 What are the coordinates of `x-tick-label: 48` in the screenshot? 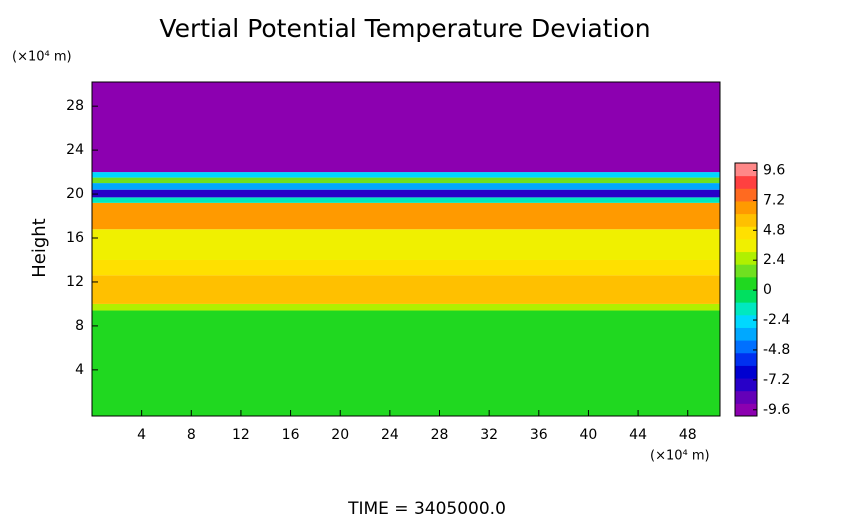 It's located at (688, 435).